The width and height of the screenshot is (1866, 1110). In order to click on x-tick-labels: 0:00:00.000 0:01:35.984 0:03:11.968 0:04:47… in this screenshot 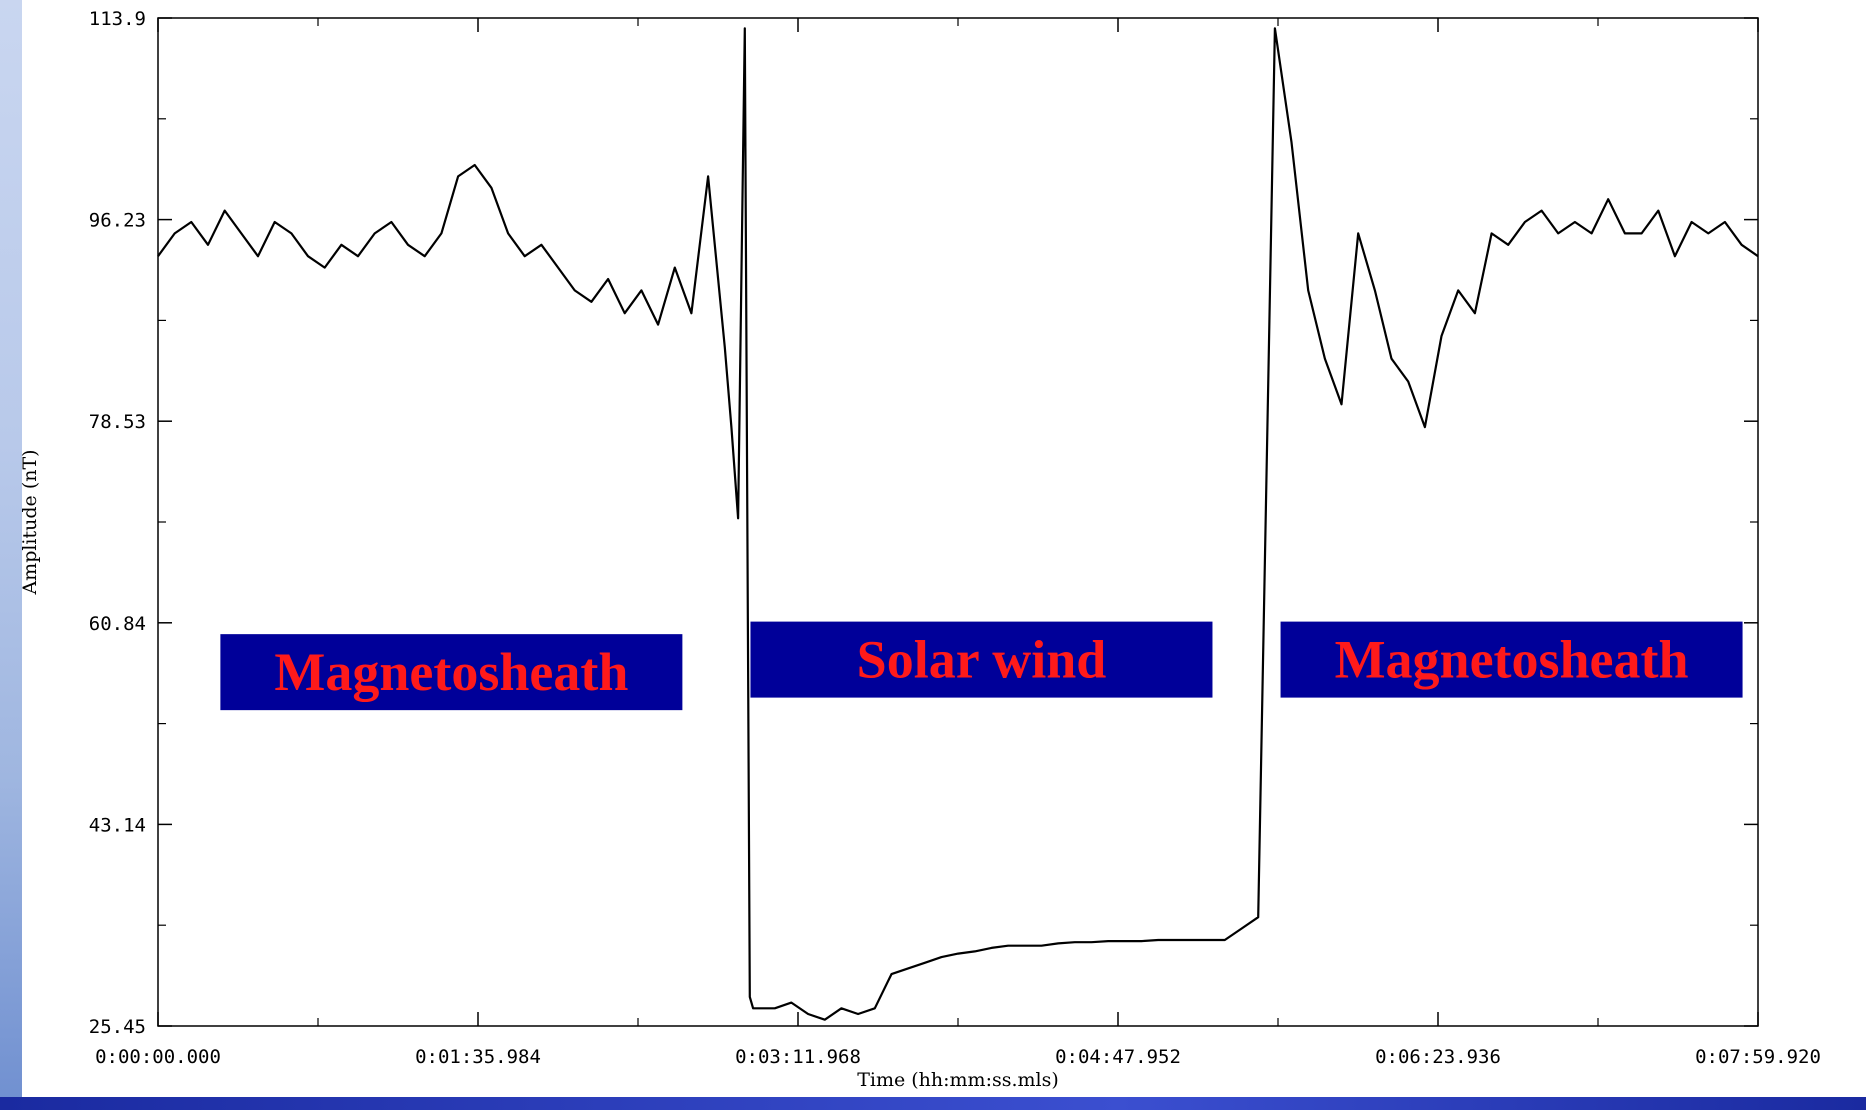, I will do `click(958, 1057)`.